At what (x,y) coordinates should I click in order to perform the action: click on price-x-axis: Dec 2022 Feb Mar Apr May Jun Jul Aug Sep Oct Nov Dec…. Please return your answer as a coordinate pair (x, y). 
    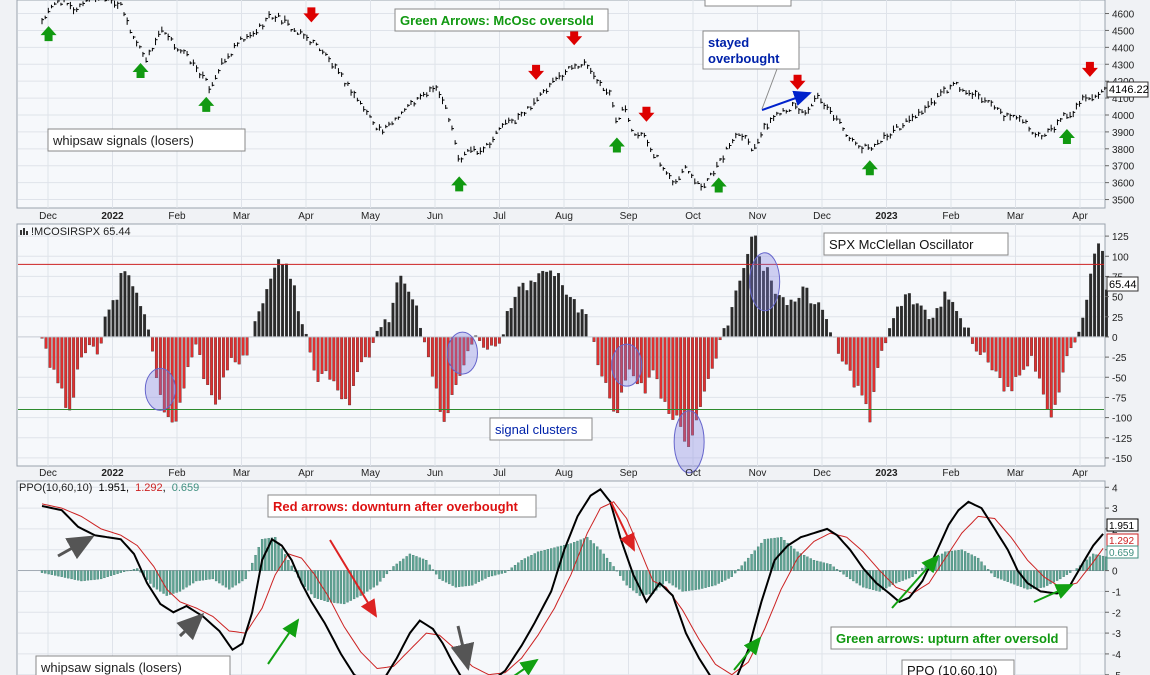
    Looking at the image, I should click on (563, 216).